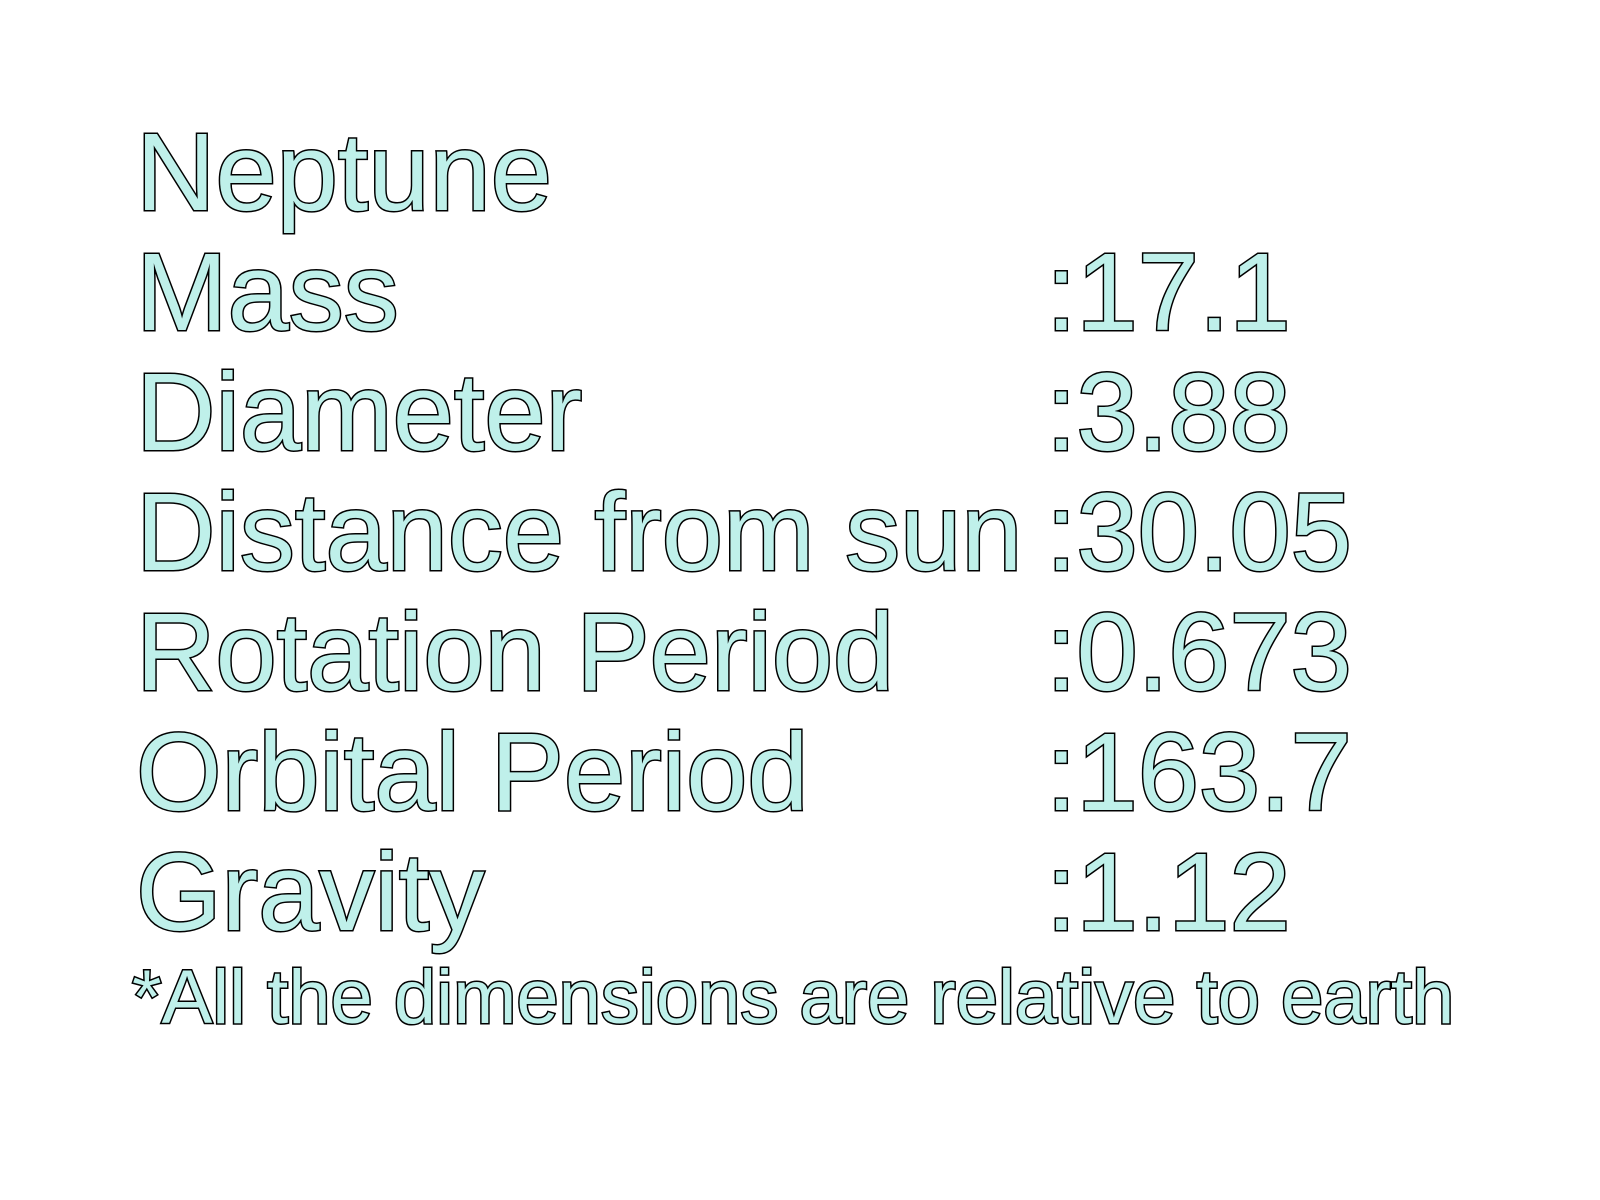 This screenshot has height=1200, width=1600. What do you see at coordinates (1199, 652) in the screenshot?
I see `stat-value: :0.673` at bounding box center [1199, 652].